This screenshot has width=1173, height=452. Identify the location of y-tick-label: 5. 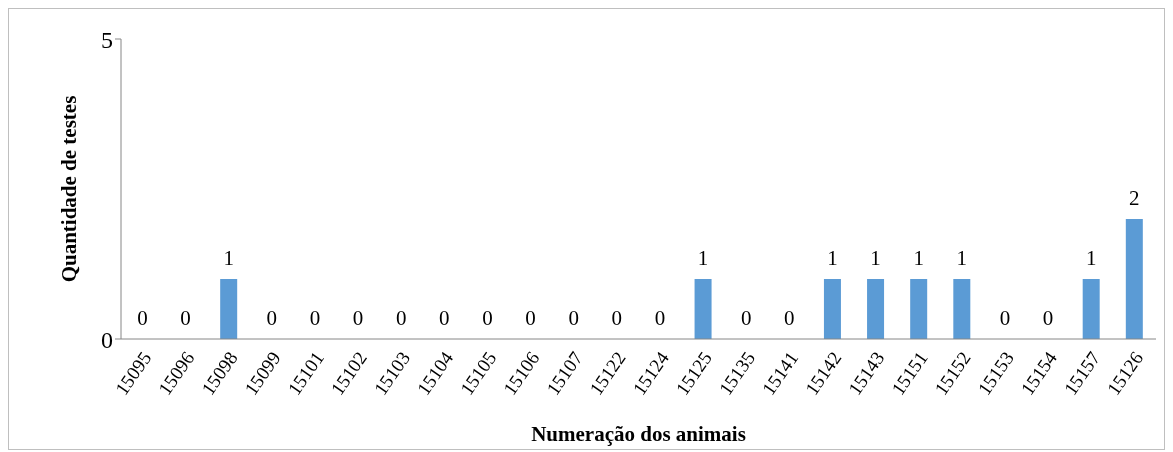
(107, 39).